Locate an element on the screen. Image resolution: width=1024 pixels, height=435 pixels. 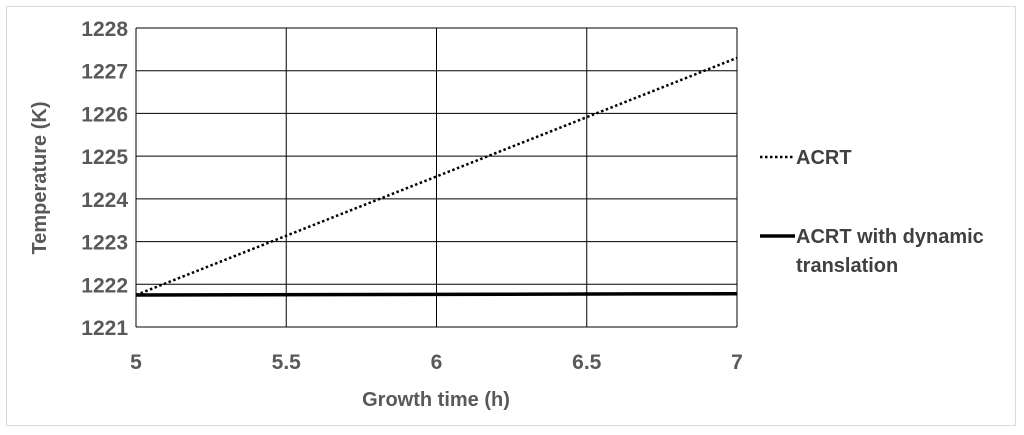
y-tick-label: 1228 is located at coordinates (104, 29).